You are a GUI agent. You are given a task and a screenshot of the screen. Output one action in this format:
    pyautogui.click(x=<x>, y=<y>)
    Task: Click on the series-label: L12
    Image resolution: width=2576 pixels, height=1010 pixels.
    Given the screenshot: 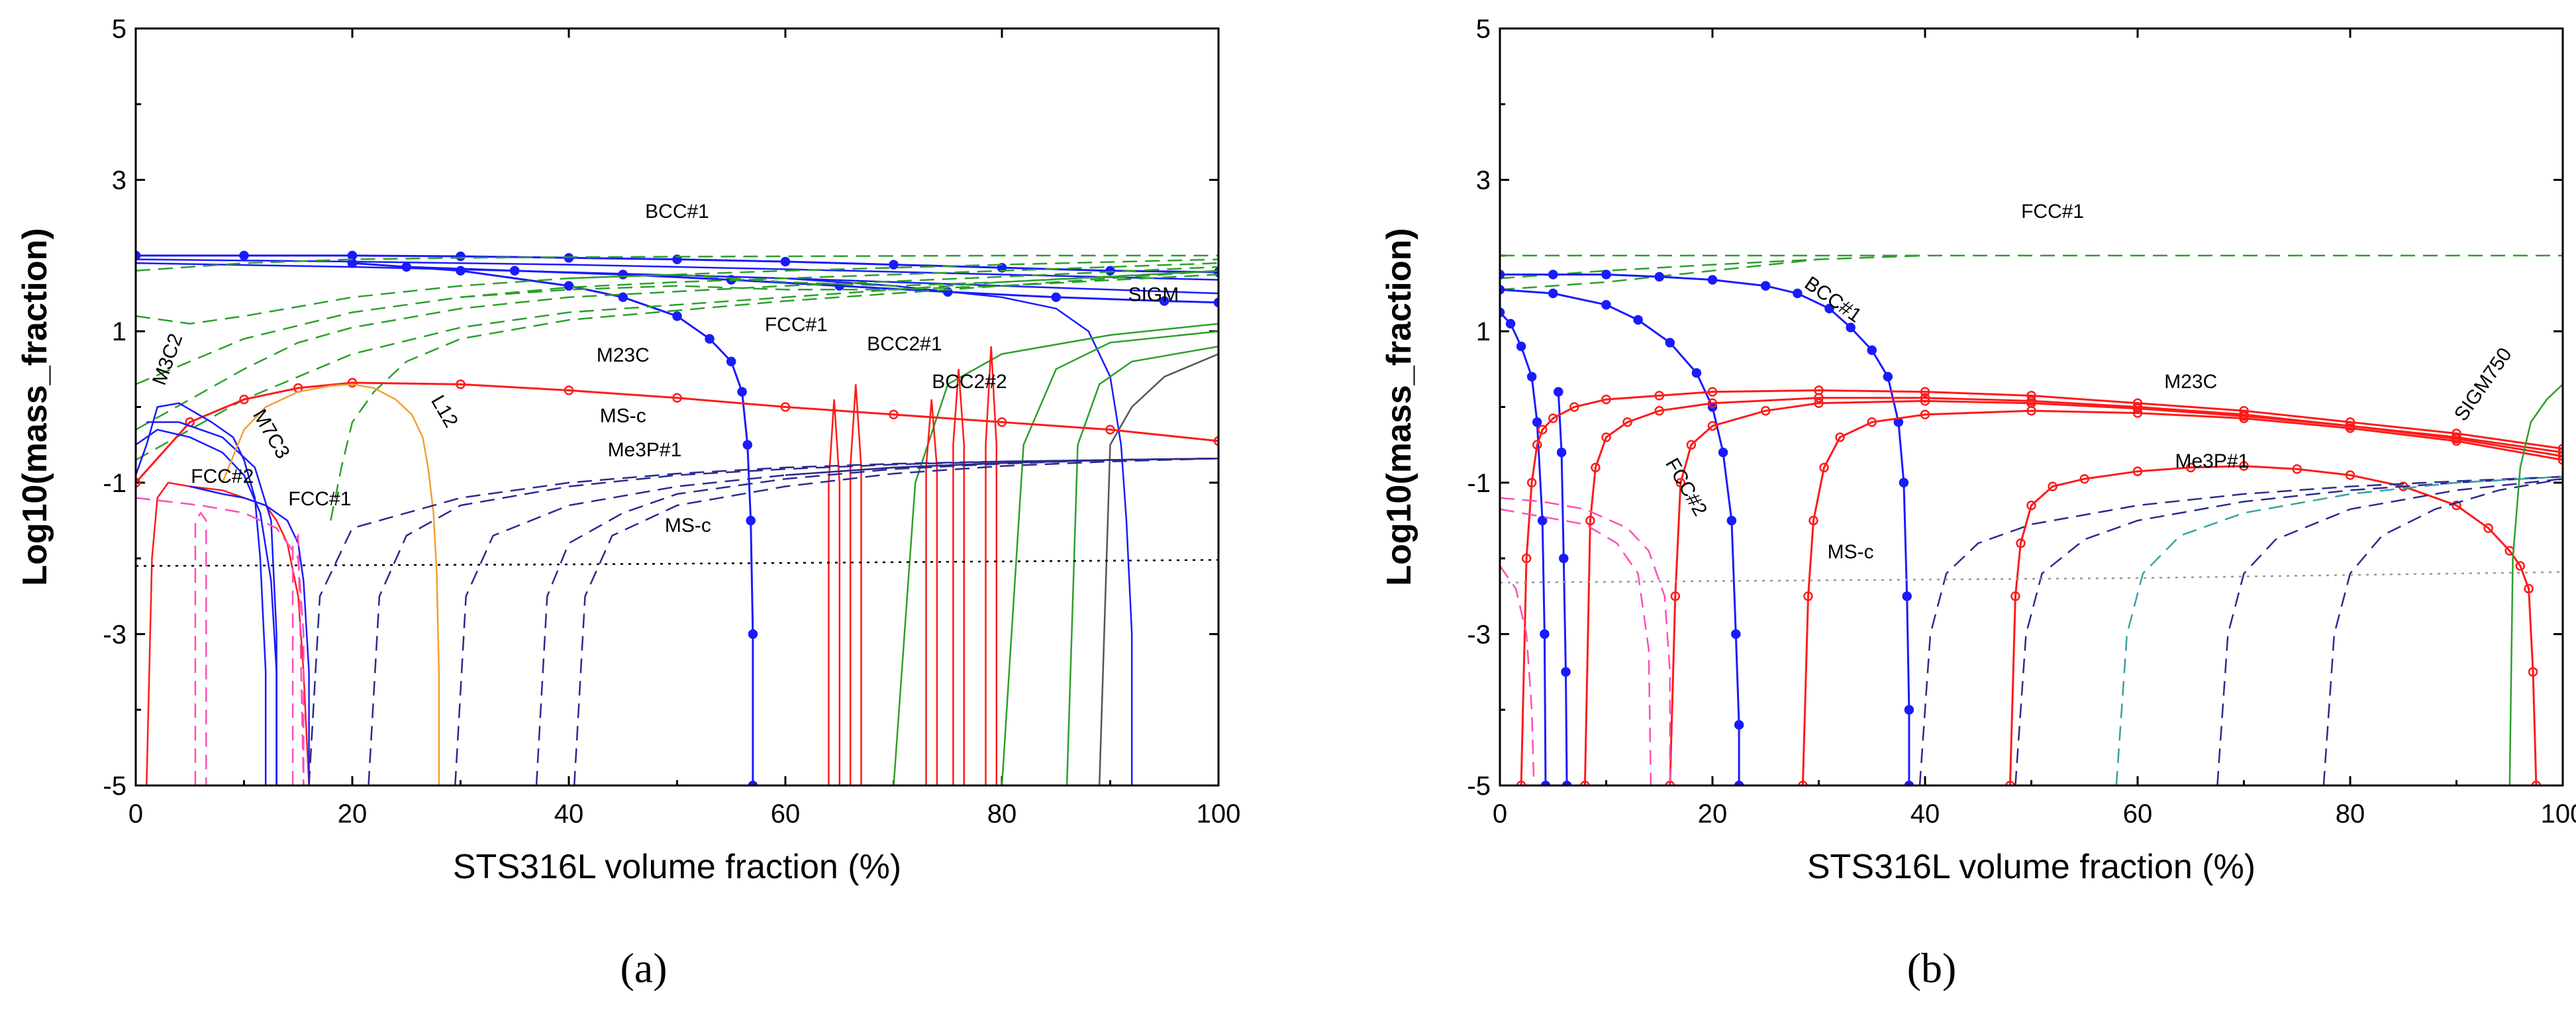 What is the action you would take?
    pyautogui.click(x=444, y=411)
    